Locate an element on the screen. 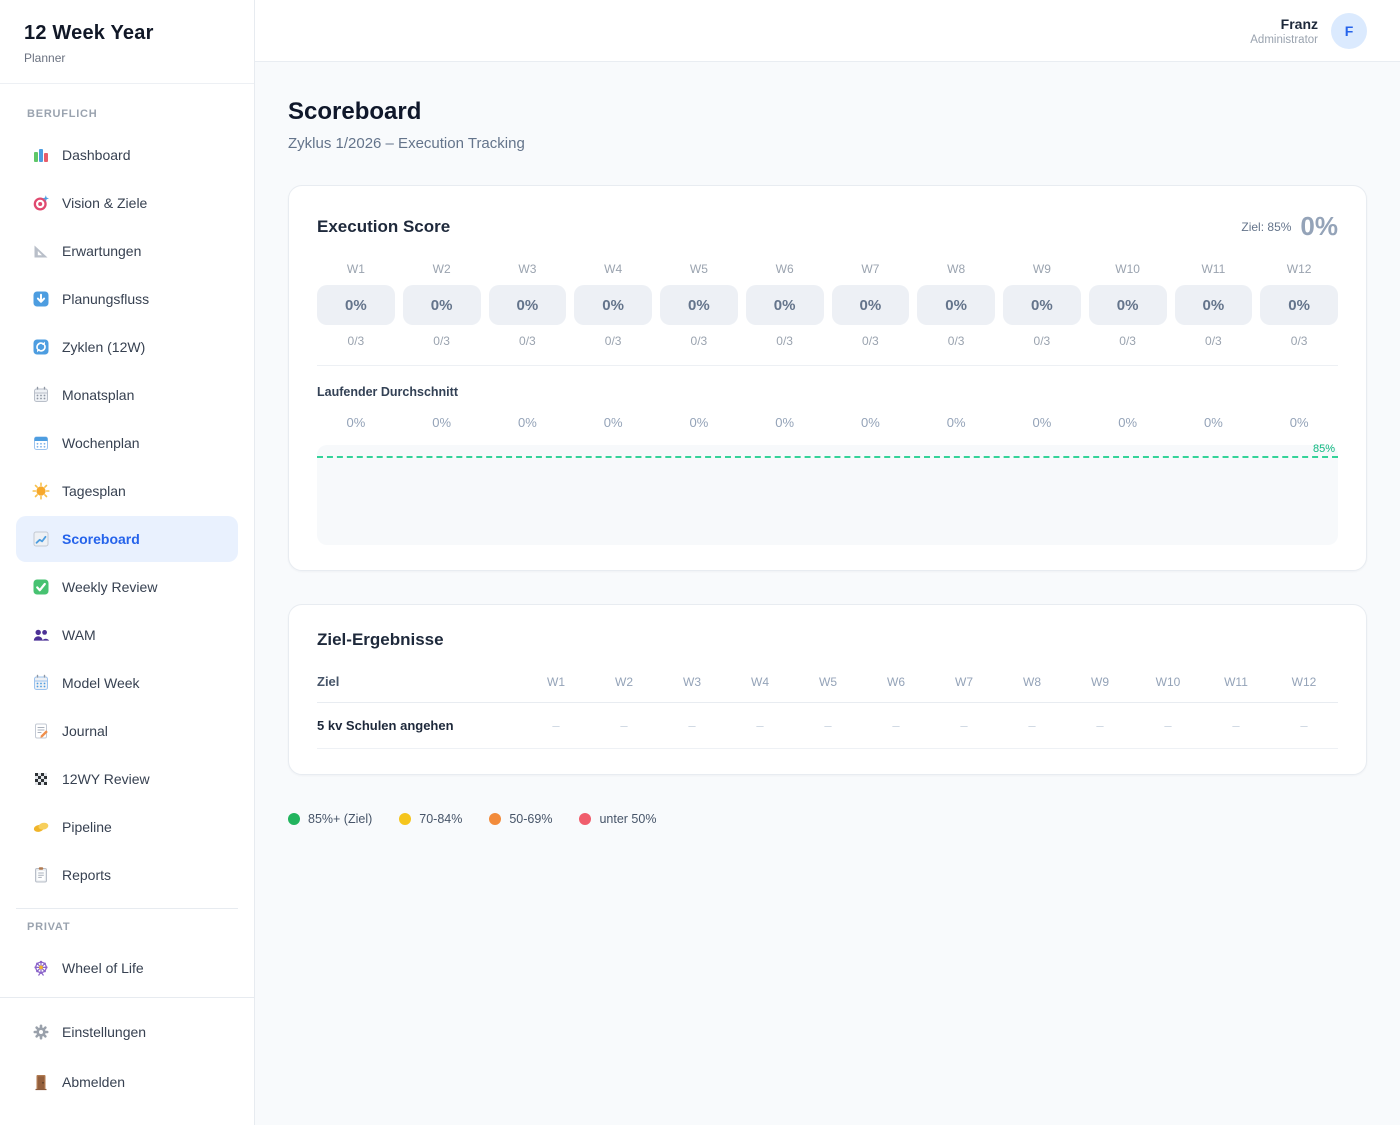 Image resolution: width=1400 pixels, height=1125 pixels. sidebar-header: 12 Week Year Planner is located at coordinates (127, 42).